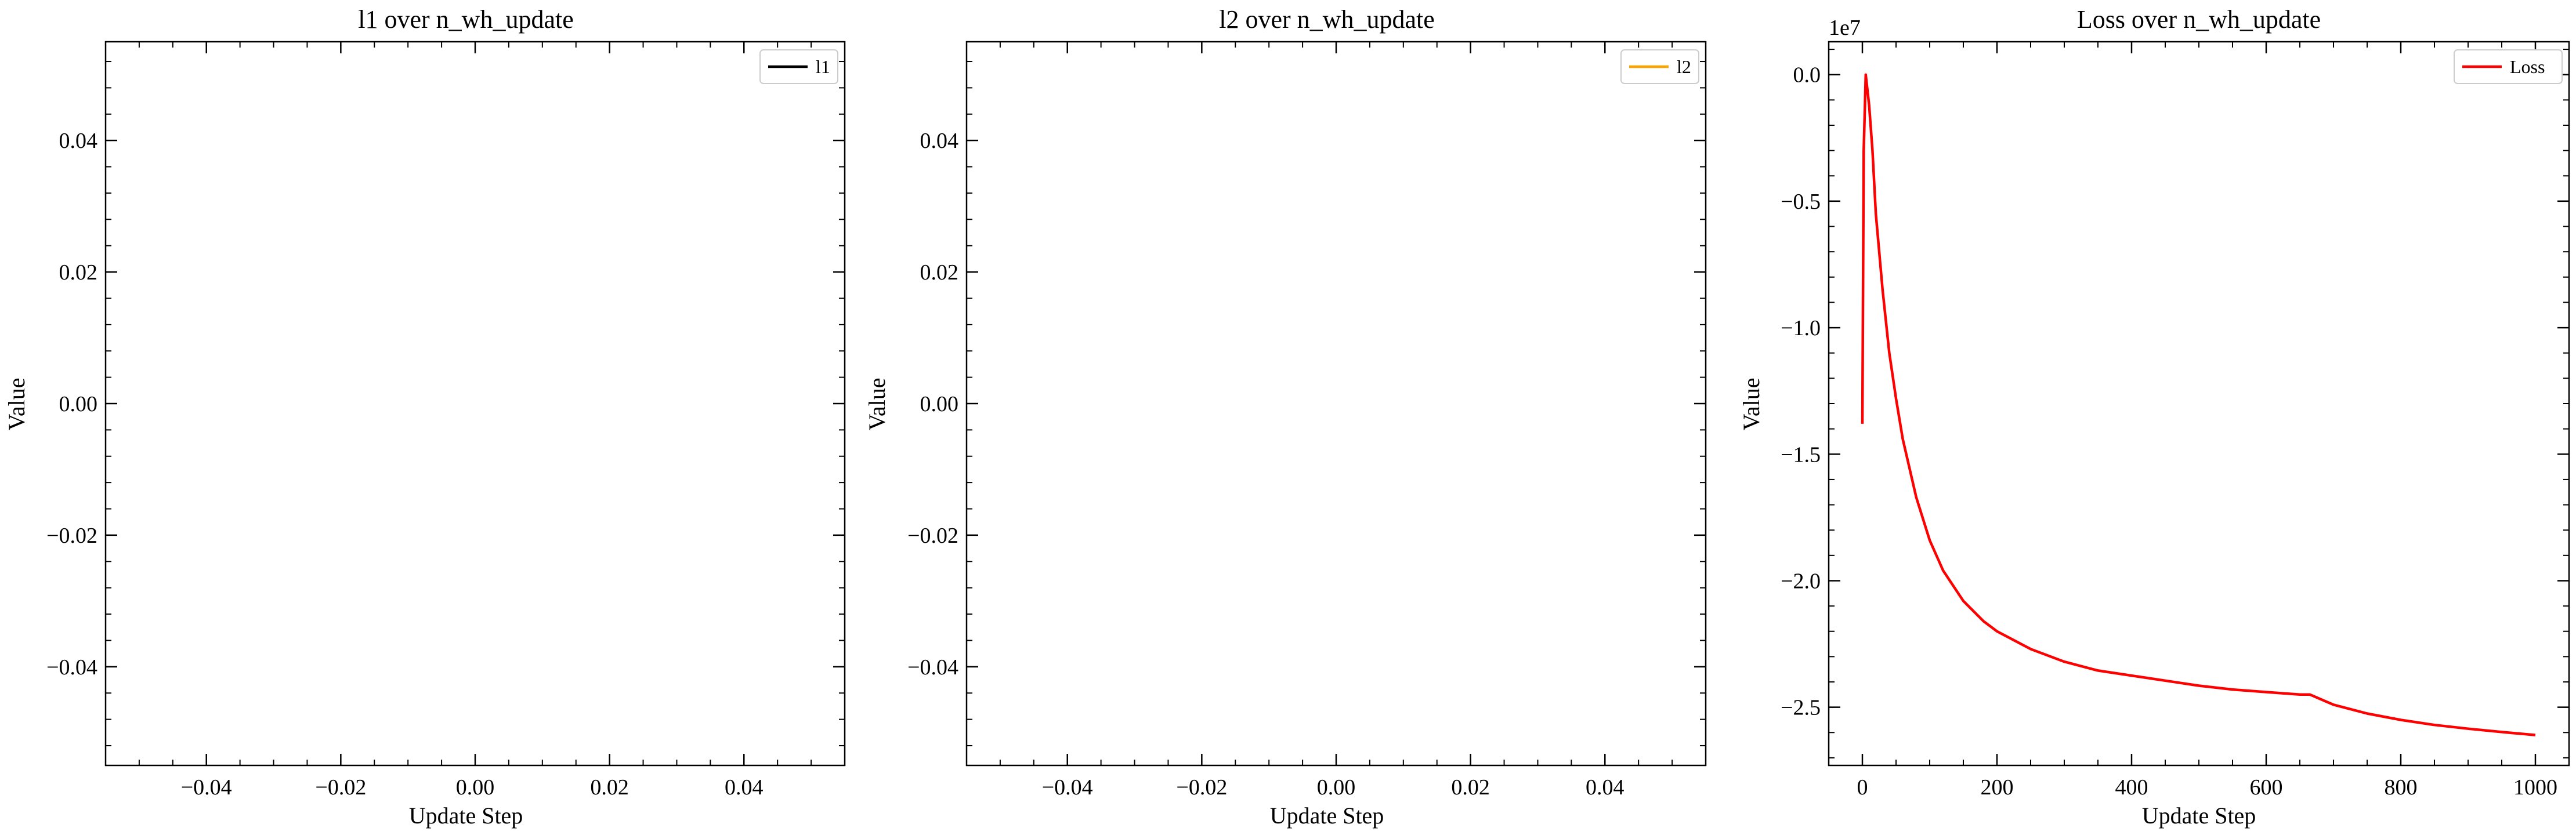  What do you see at coordinates (2527, 66) in the screenshot?
I see `legend-label: Loss` at bounding box center [2527, 66].